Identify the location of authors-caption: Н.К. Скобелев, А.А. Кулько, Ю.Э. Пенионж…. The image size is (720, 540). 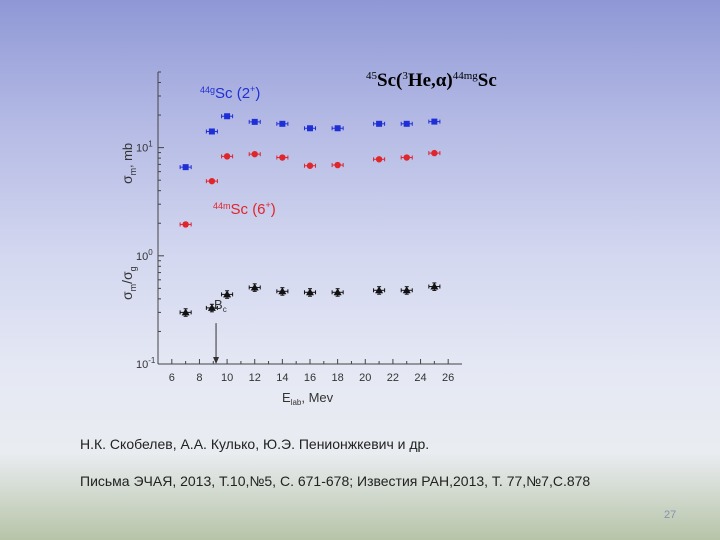
(255, 444).